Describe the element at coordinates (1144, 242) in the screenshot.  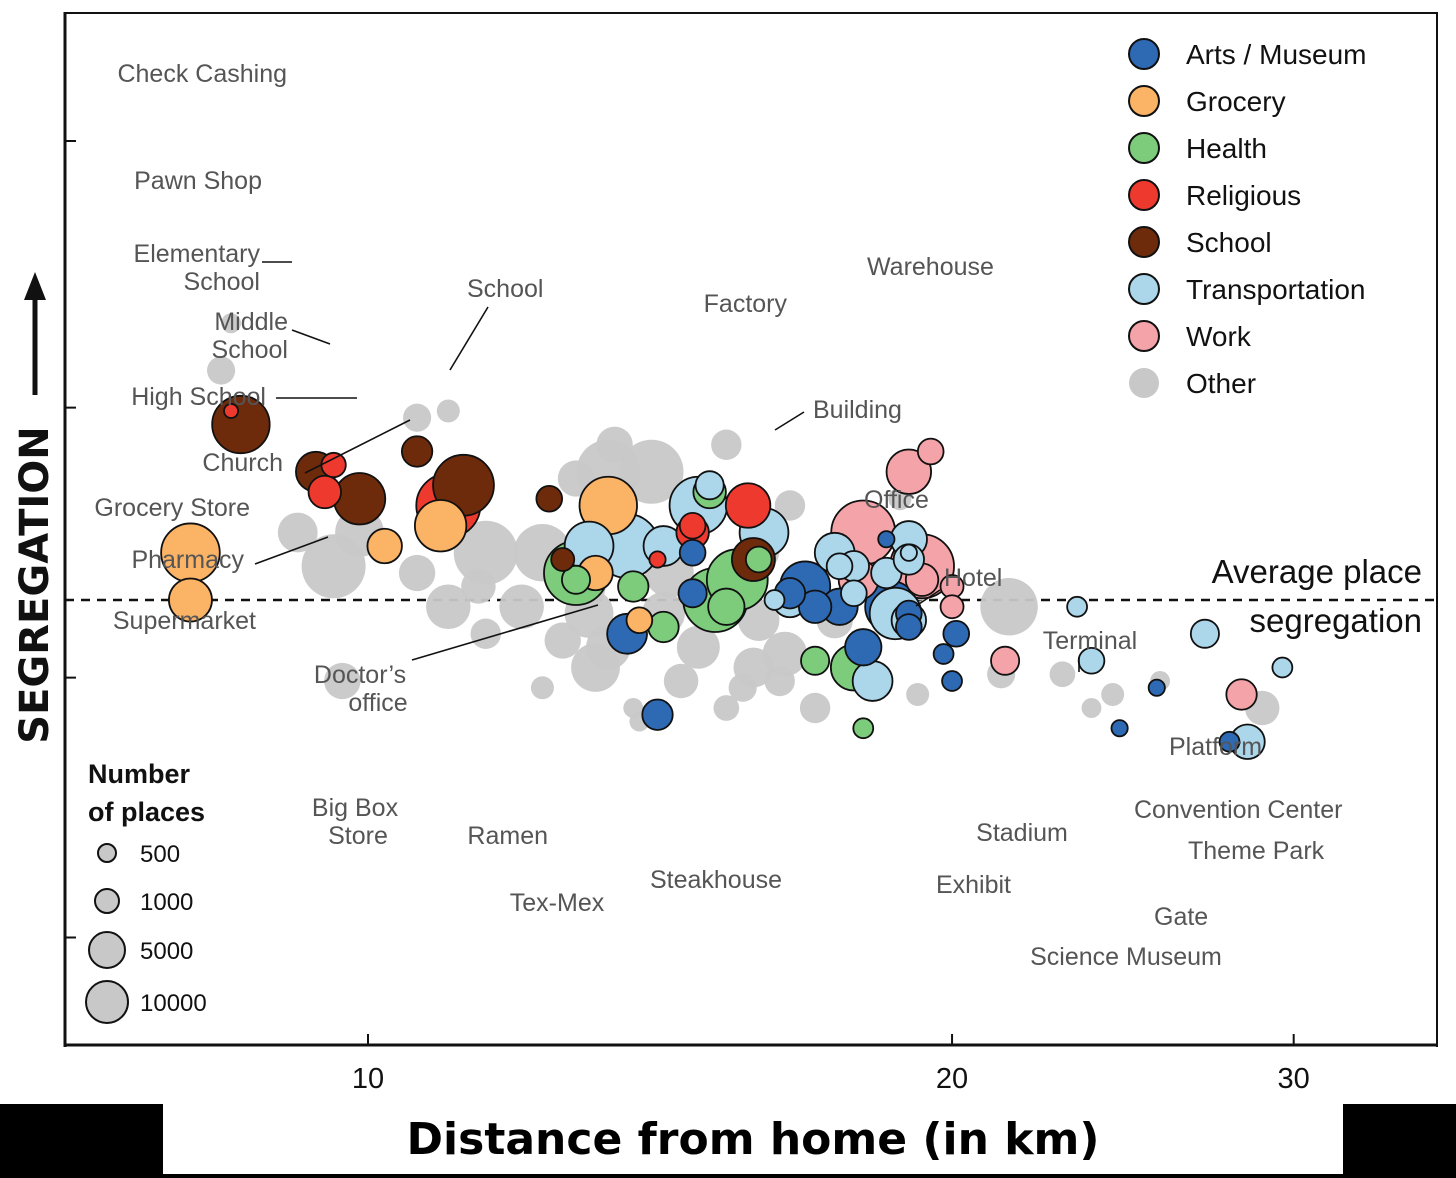
I see `legend-swatch-school` at that location.